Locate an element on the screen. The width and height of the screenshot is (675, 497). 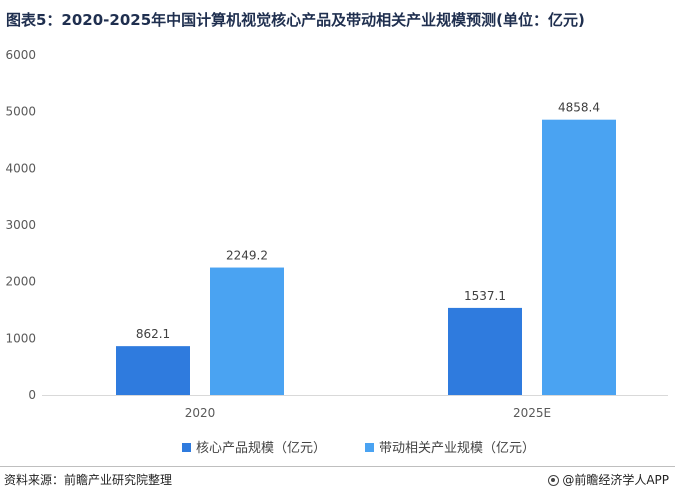
bar-core-2020 is located at coordinates (153, 370).